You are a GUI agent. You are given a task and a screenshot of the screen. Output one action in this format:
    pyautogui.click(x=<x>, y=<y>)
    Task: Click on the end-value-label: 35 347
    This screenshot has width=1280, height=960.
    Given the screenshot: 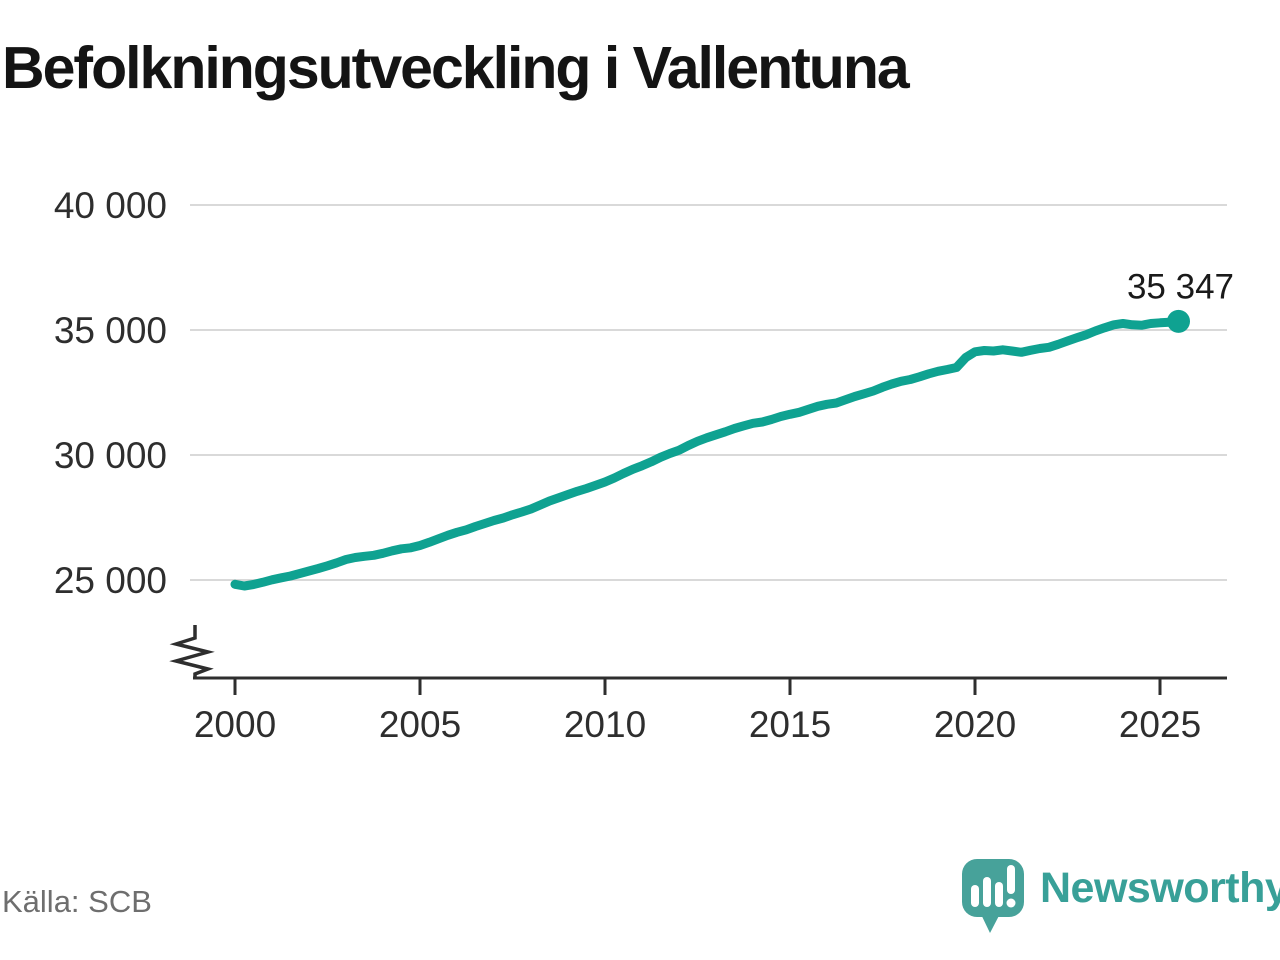 What is the action you would take?
    pyautogui.click(x=1180, y=286)
    